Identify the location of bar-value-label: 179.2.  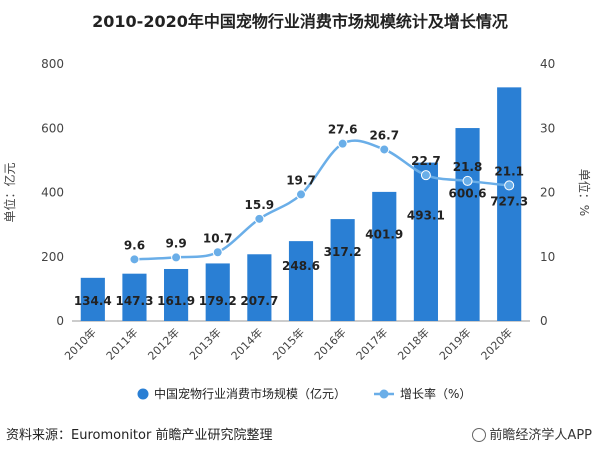
(218, 301).